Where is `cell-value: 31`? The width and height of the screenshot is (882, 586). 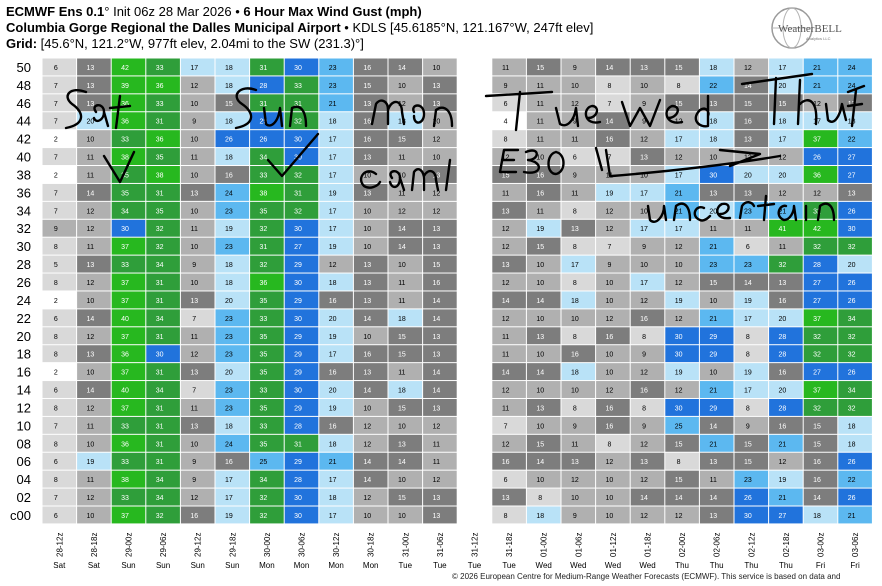
cell-value: 31 is located at coordinates (160, 444).